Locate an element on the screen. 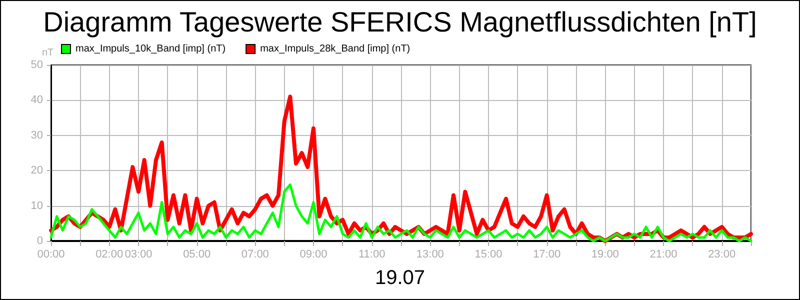  y-tick-label: 50 is located at coordinates (36, 65).